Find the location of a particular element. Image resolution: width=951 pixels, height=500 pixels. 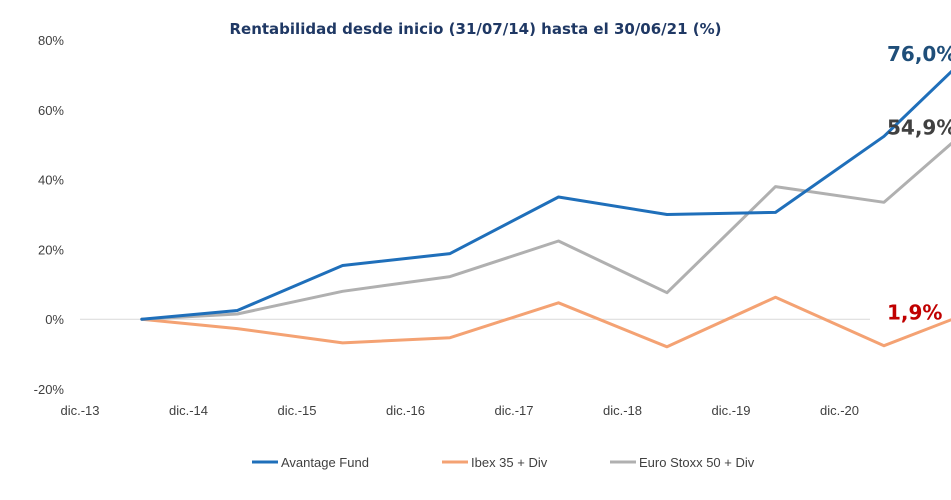

x-tick-label: dic.-17 is located at coordinates (513, 410).